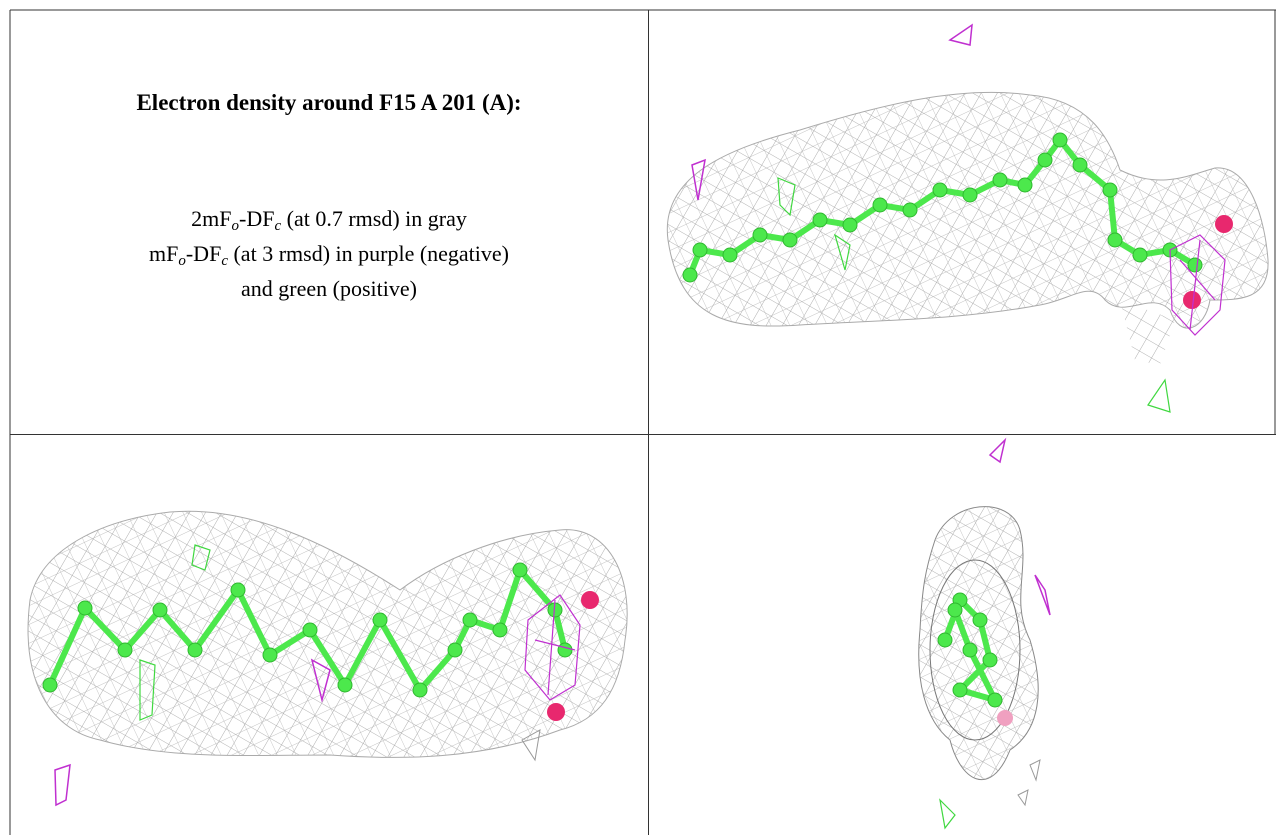 The image size is (1276, 835). Describe the element at coordinates (374, 218) in the screenshot. I see `legend-text: (at 0.7 rmsd) in gray` at that location.